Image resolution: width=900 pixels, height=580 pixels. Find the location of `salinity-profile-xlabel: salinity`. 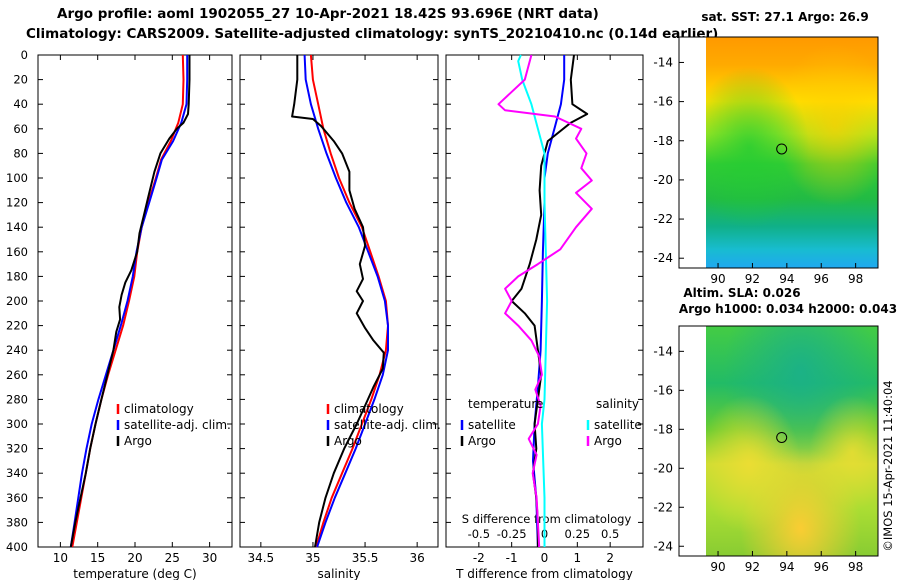

salinity-profile-xlabel: salinity is located at coordinates (338, 573).